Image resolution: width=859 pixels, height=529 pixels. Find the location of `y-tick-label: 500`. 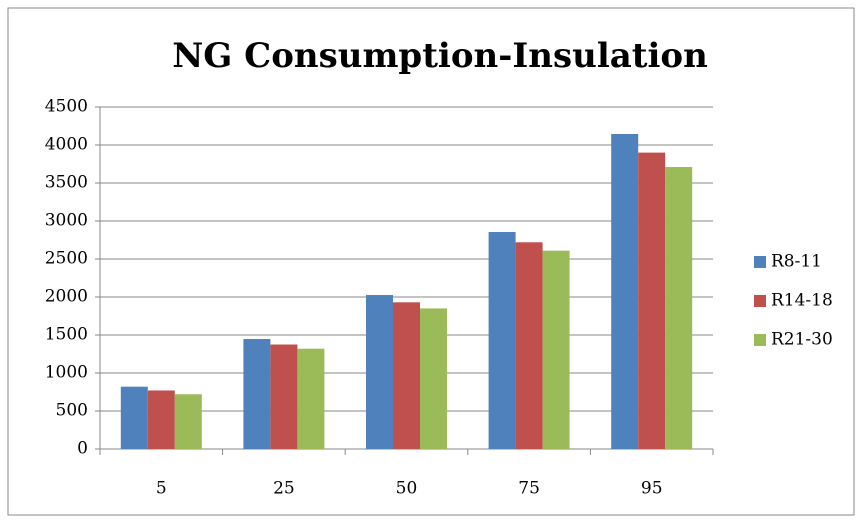

y-tick-label: 500 is located at coordinates (72, 411).